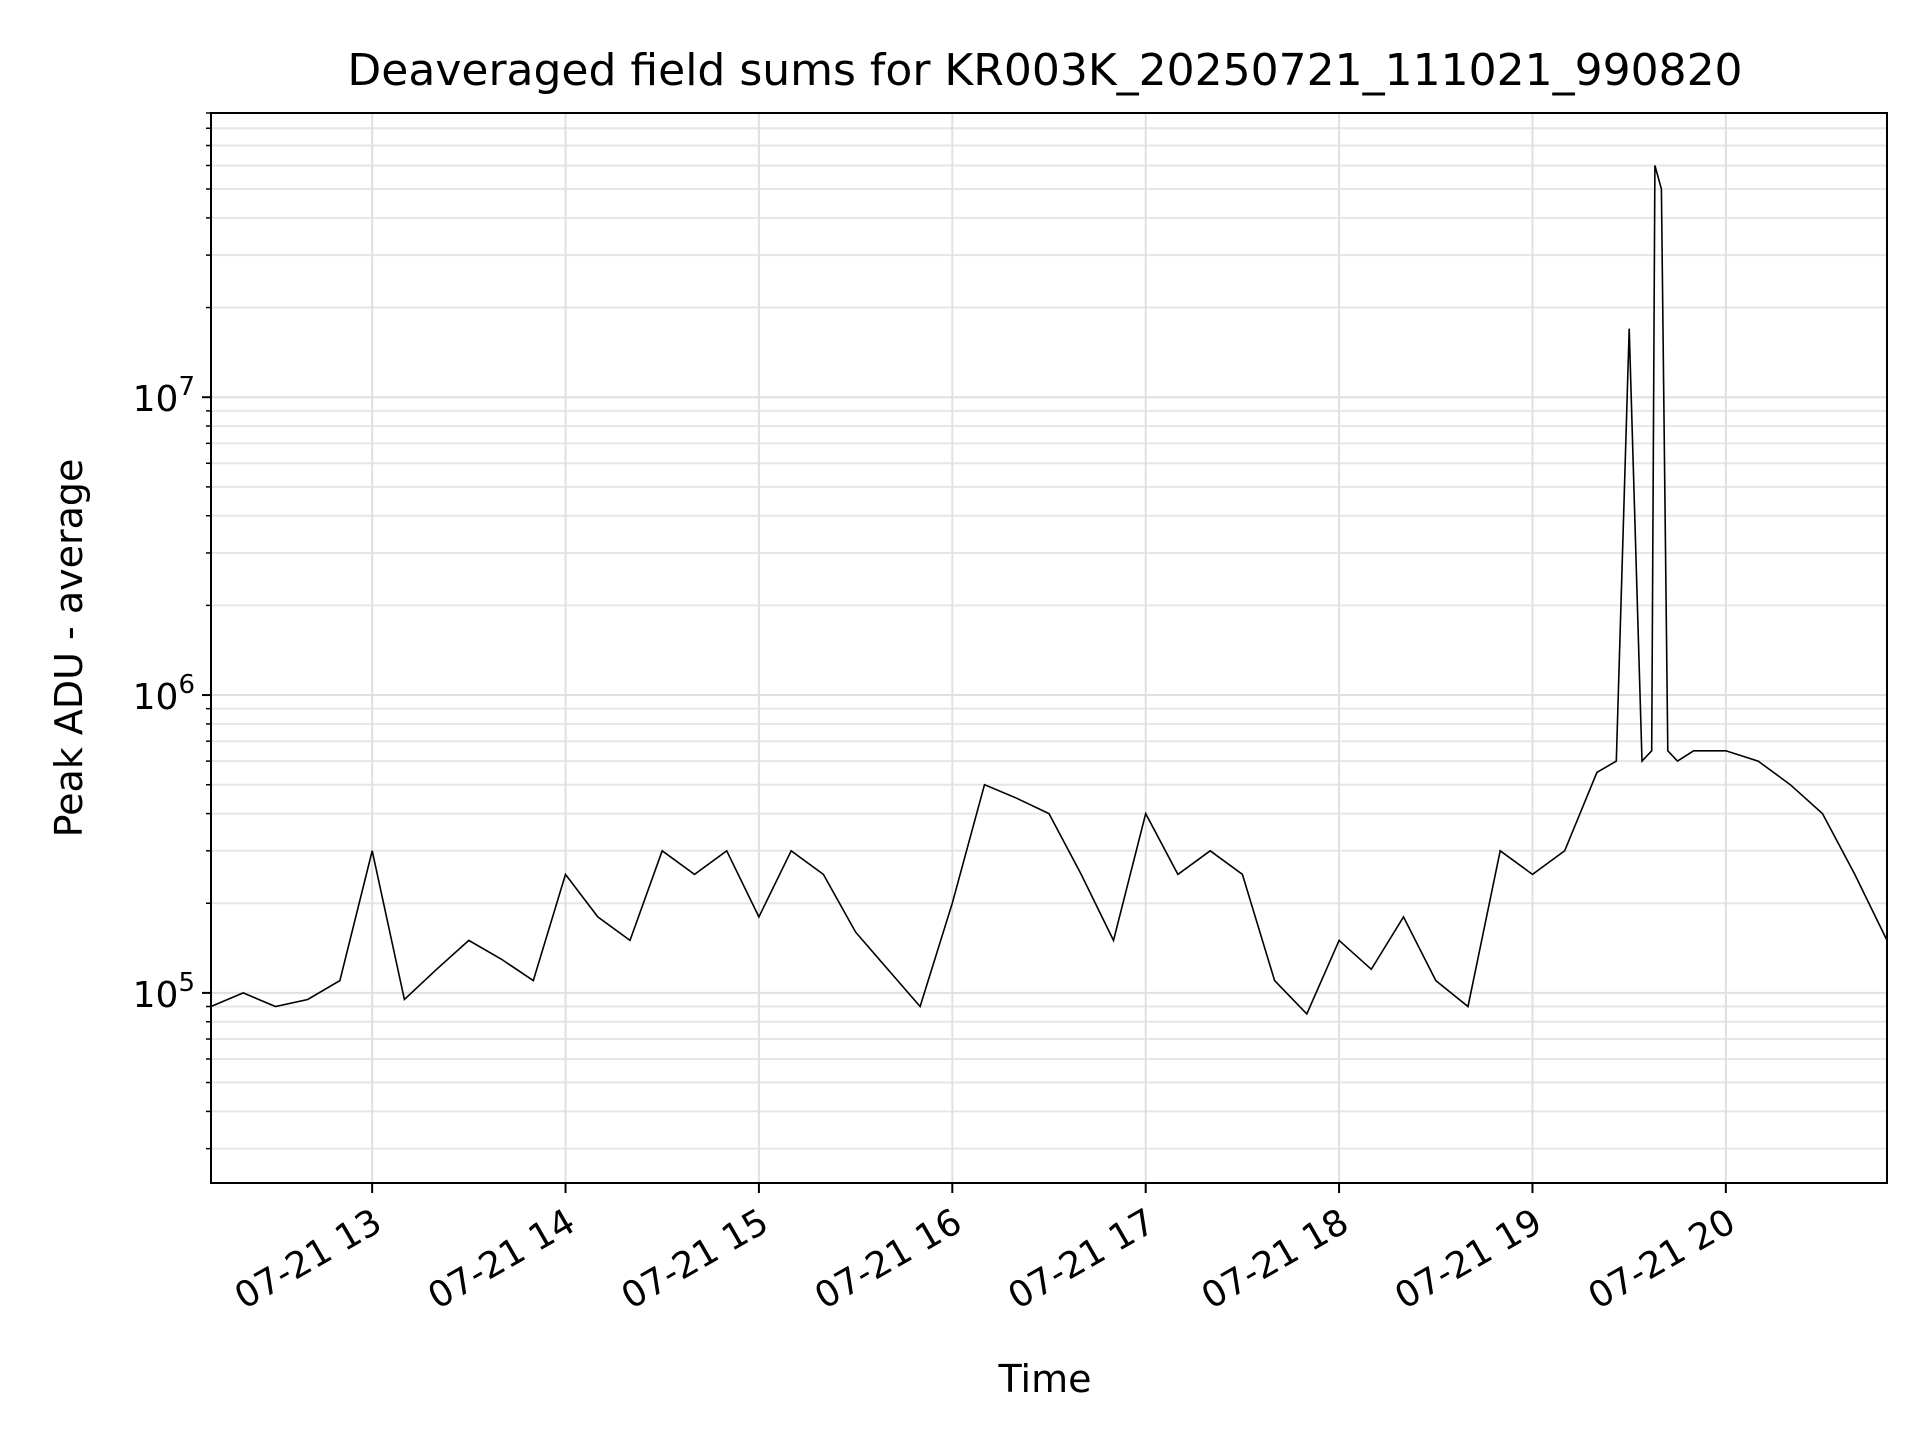  Describe the element at coordinates (69, 648) in the screenshot. I see `y-axis-label: Peak ADU - average` at that location.